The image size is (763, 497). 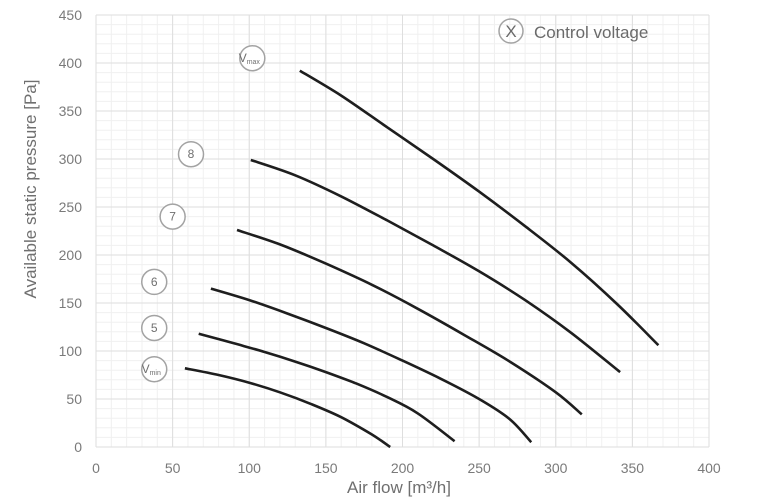 I want to click on series-badge-label: 5, so click(x=154, y=328).